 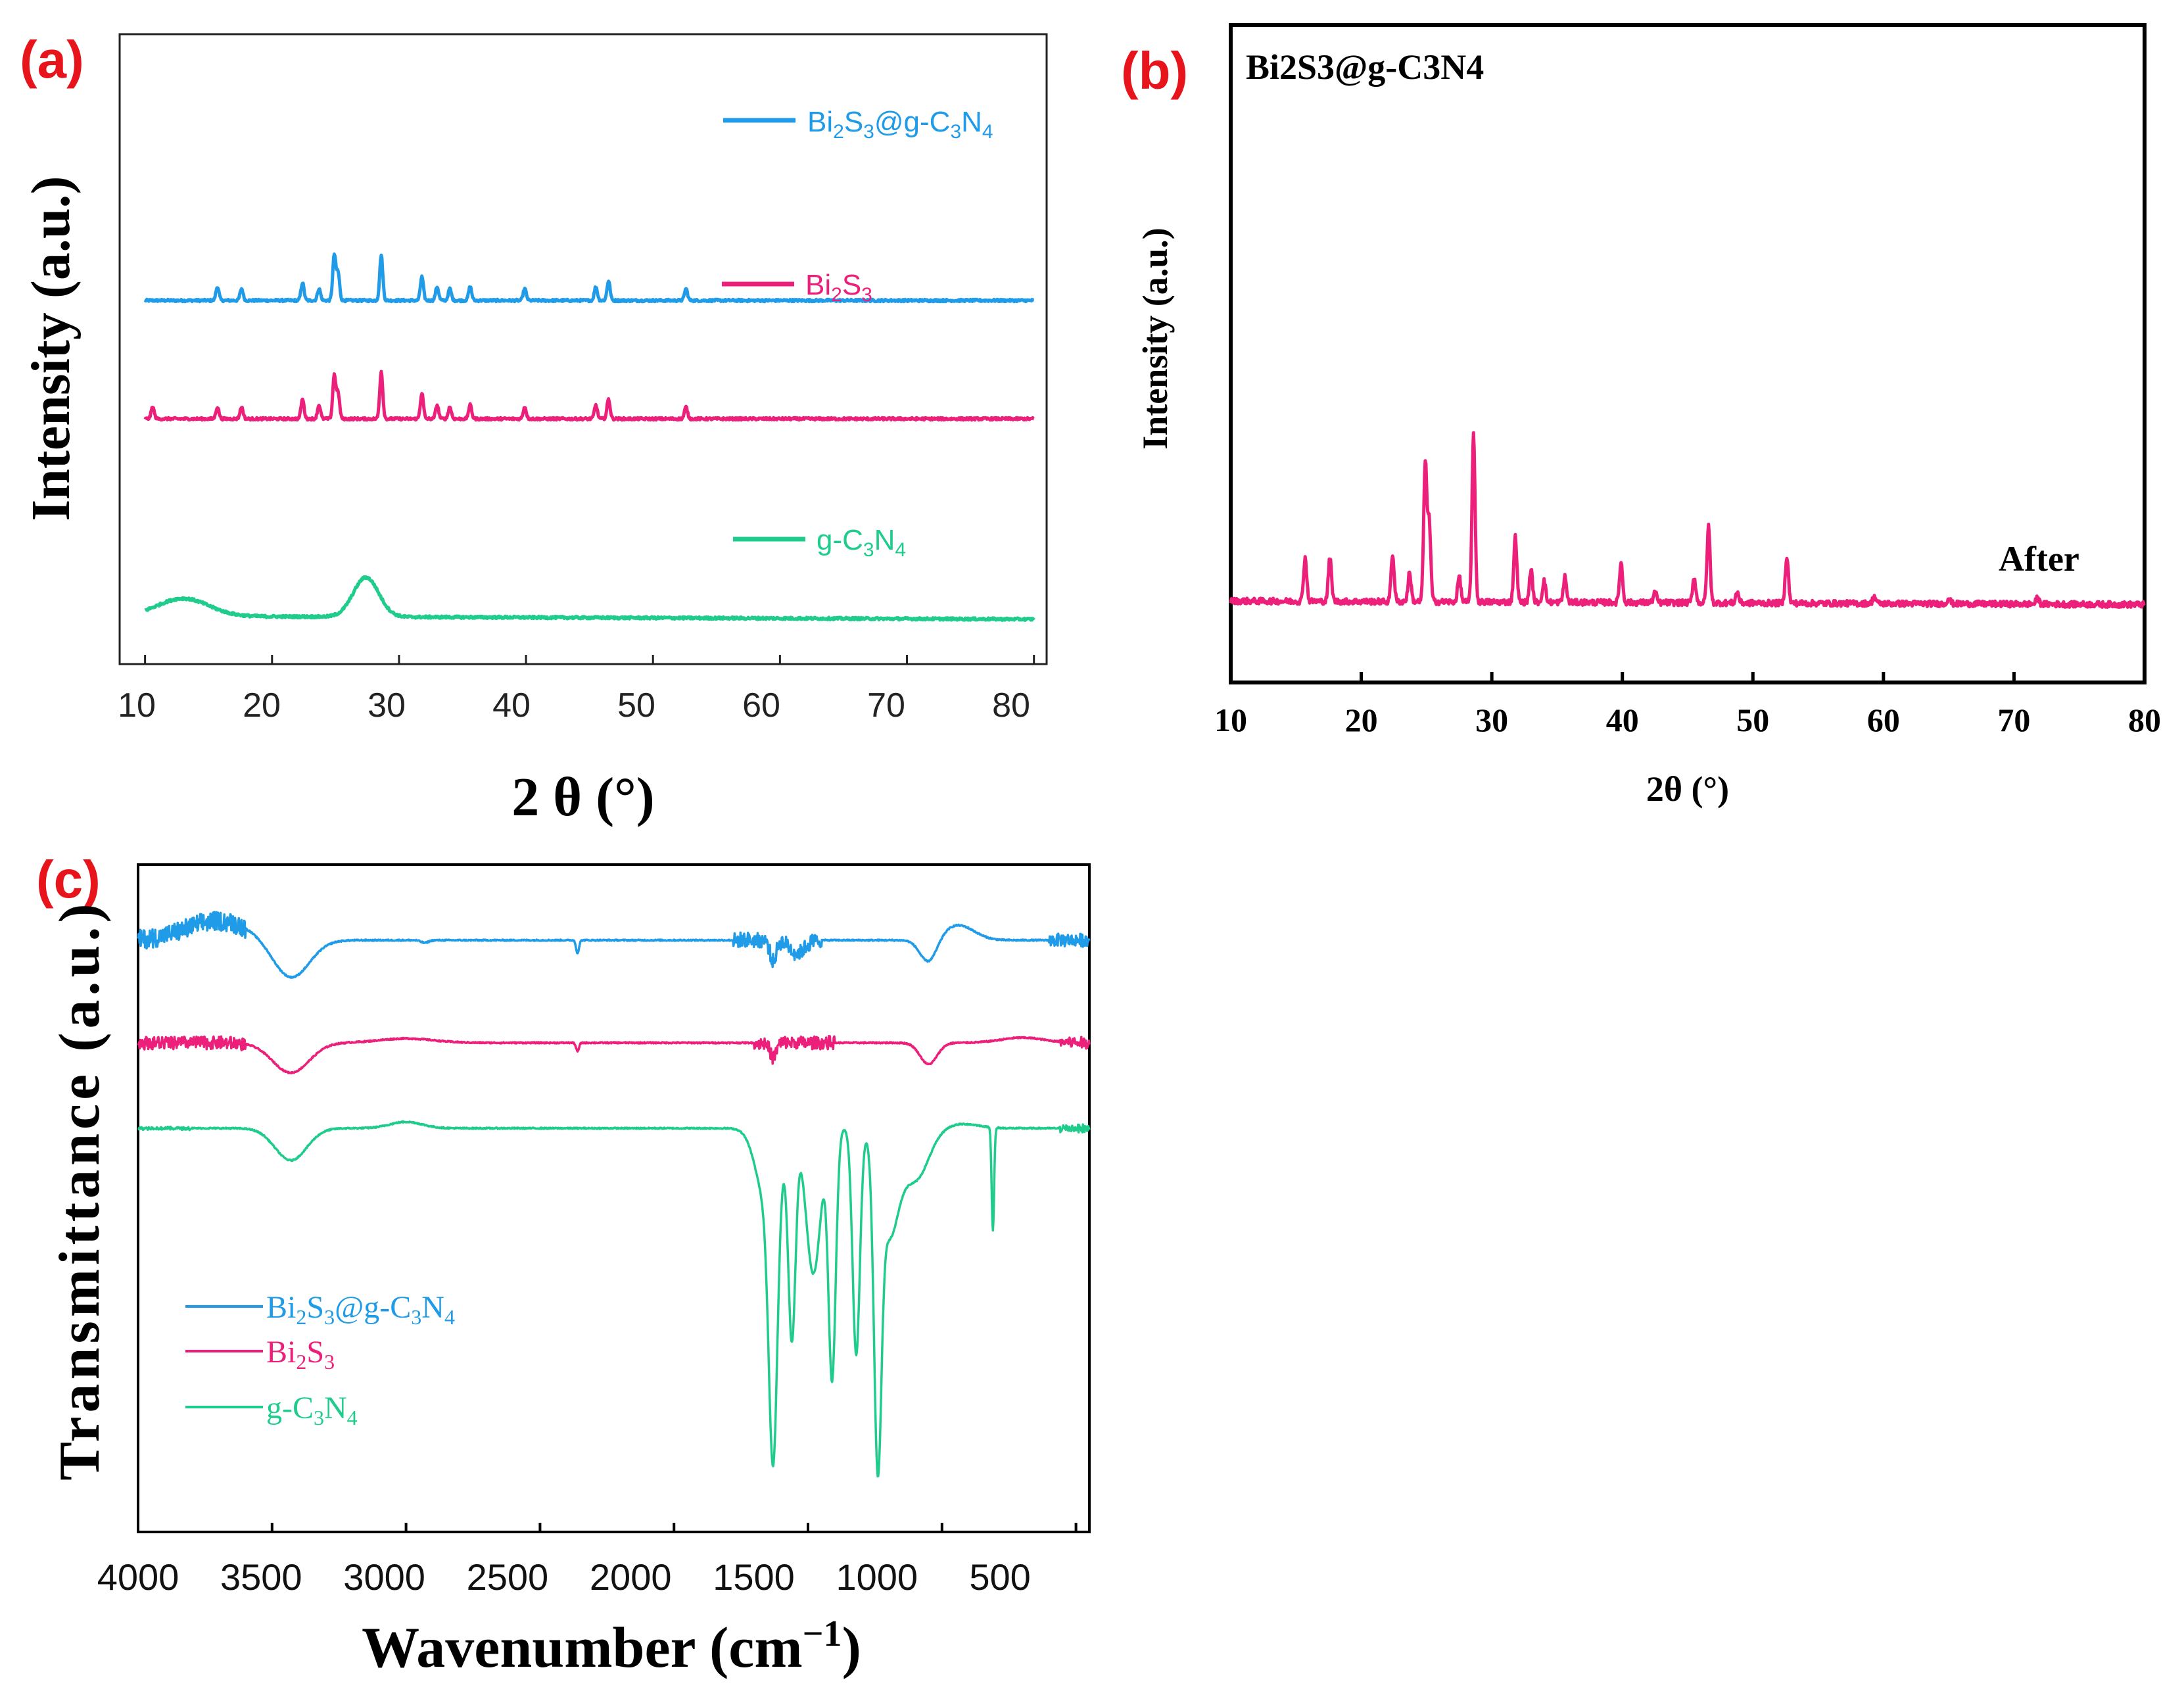 I want to click on panel-a-tick-label-50: 50, so click(x=636, y=706).